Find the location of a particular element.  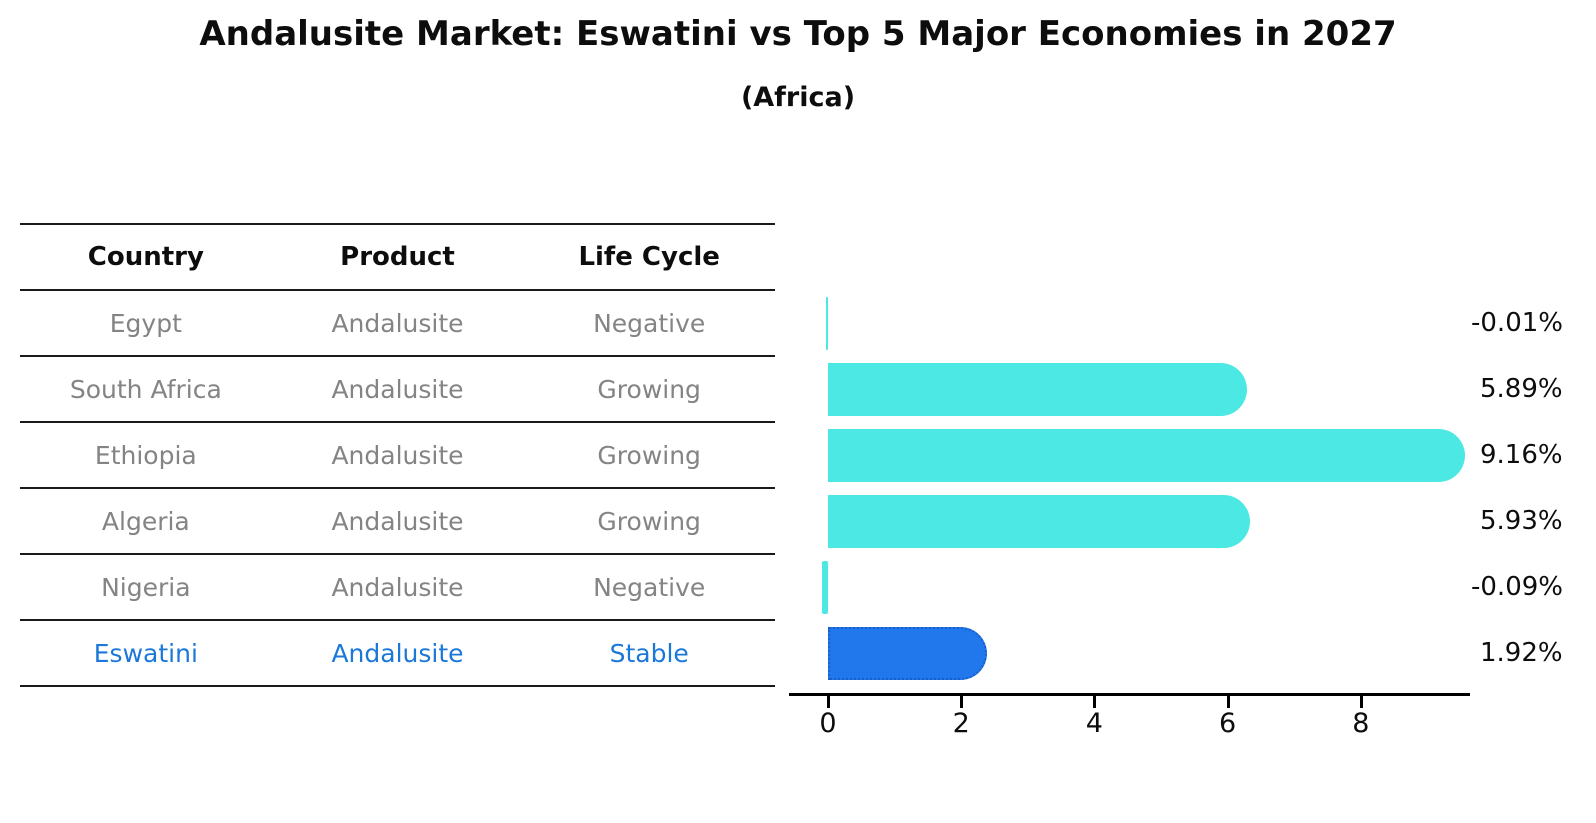

bar-value-label-algeria: 5.93% is located at coordinates (1521, 521).